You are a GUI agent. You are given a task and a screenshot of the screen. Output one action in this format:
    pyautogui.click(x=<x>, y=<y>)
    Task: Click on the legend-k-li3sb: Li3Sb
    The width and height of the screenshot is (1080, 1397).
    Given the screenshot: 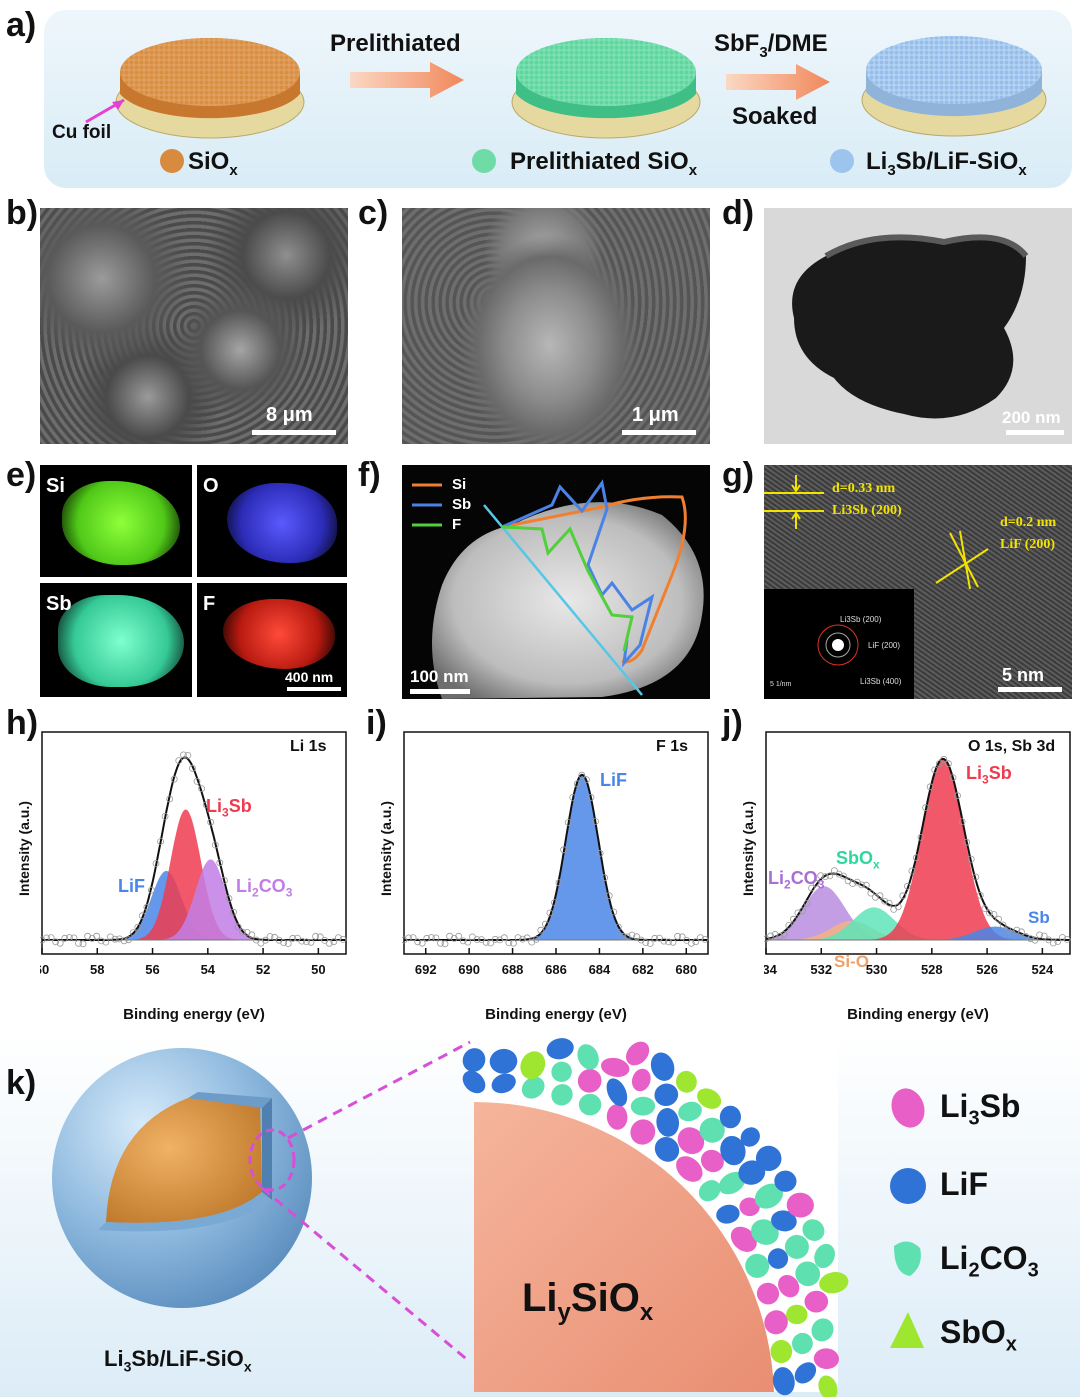 What is the action you would take?
    pyautogui.click(x=980, y=1109)
    